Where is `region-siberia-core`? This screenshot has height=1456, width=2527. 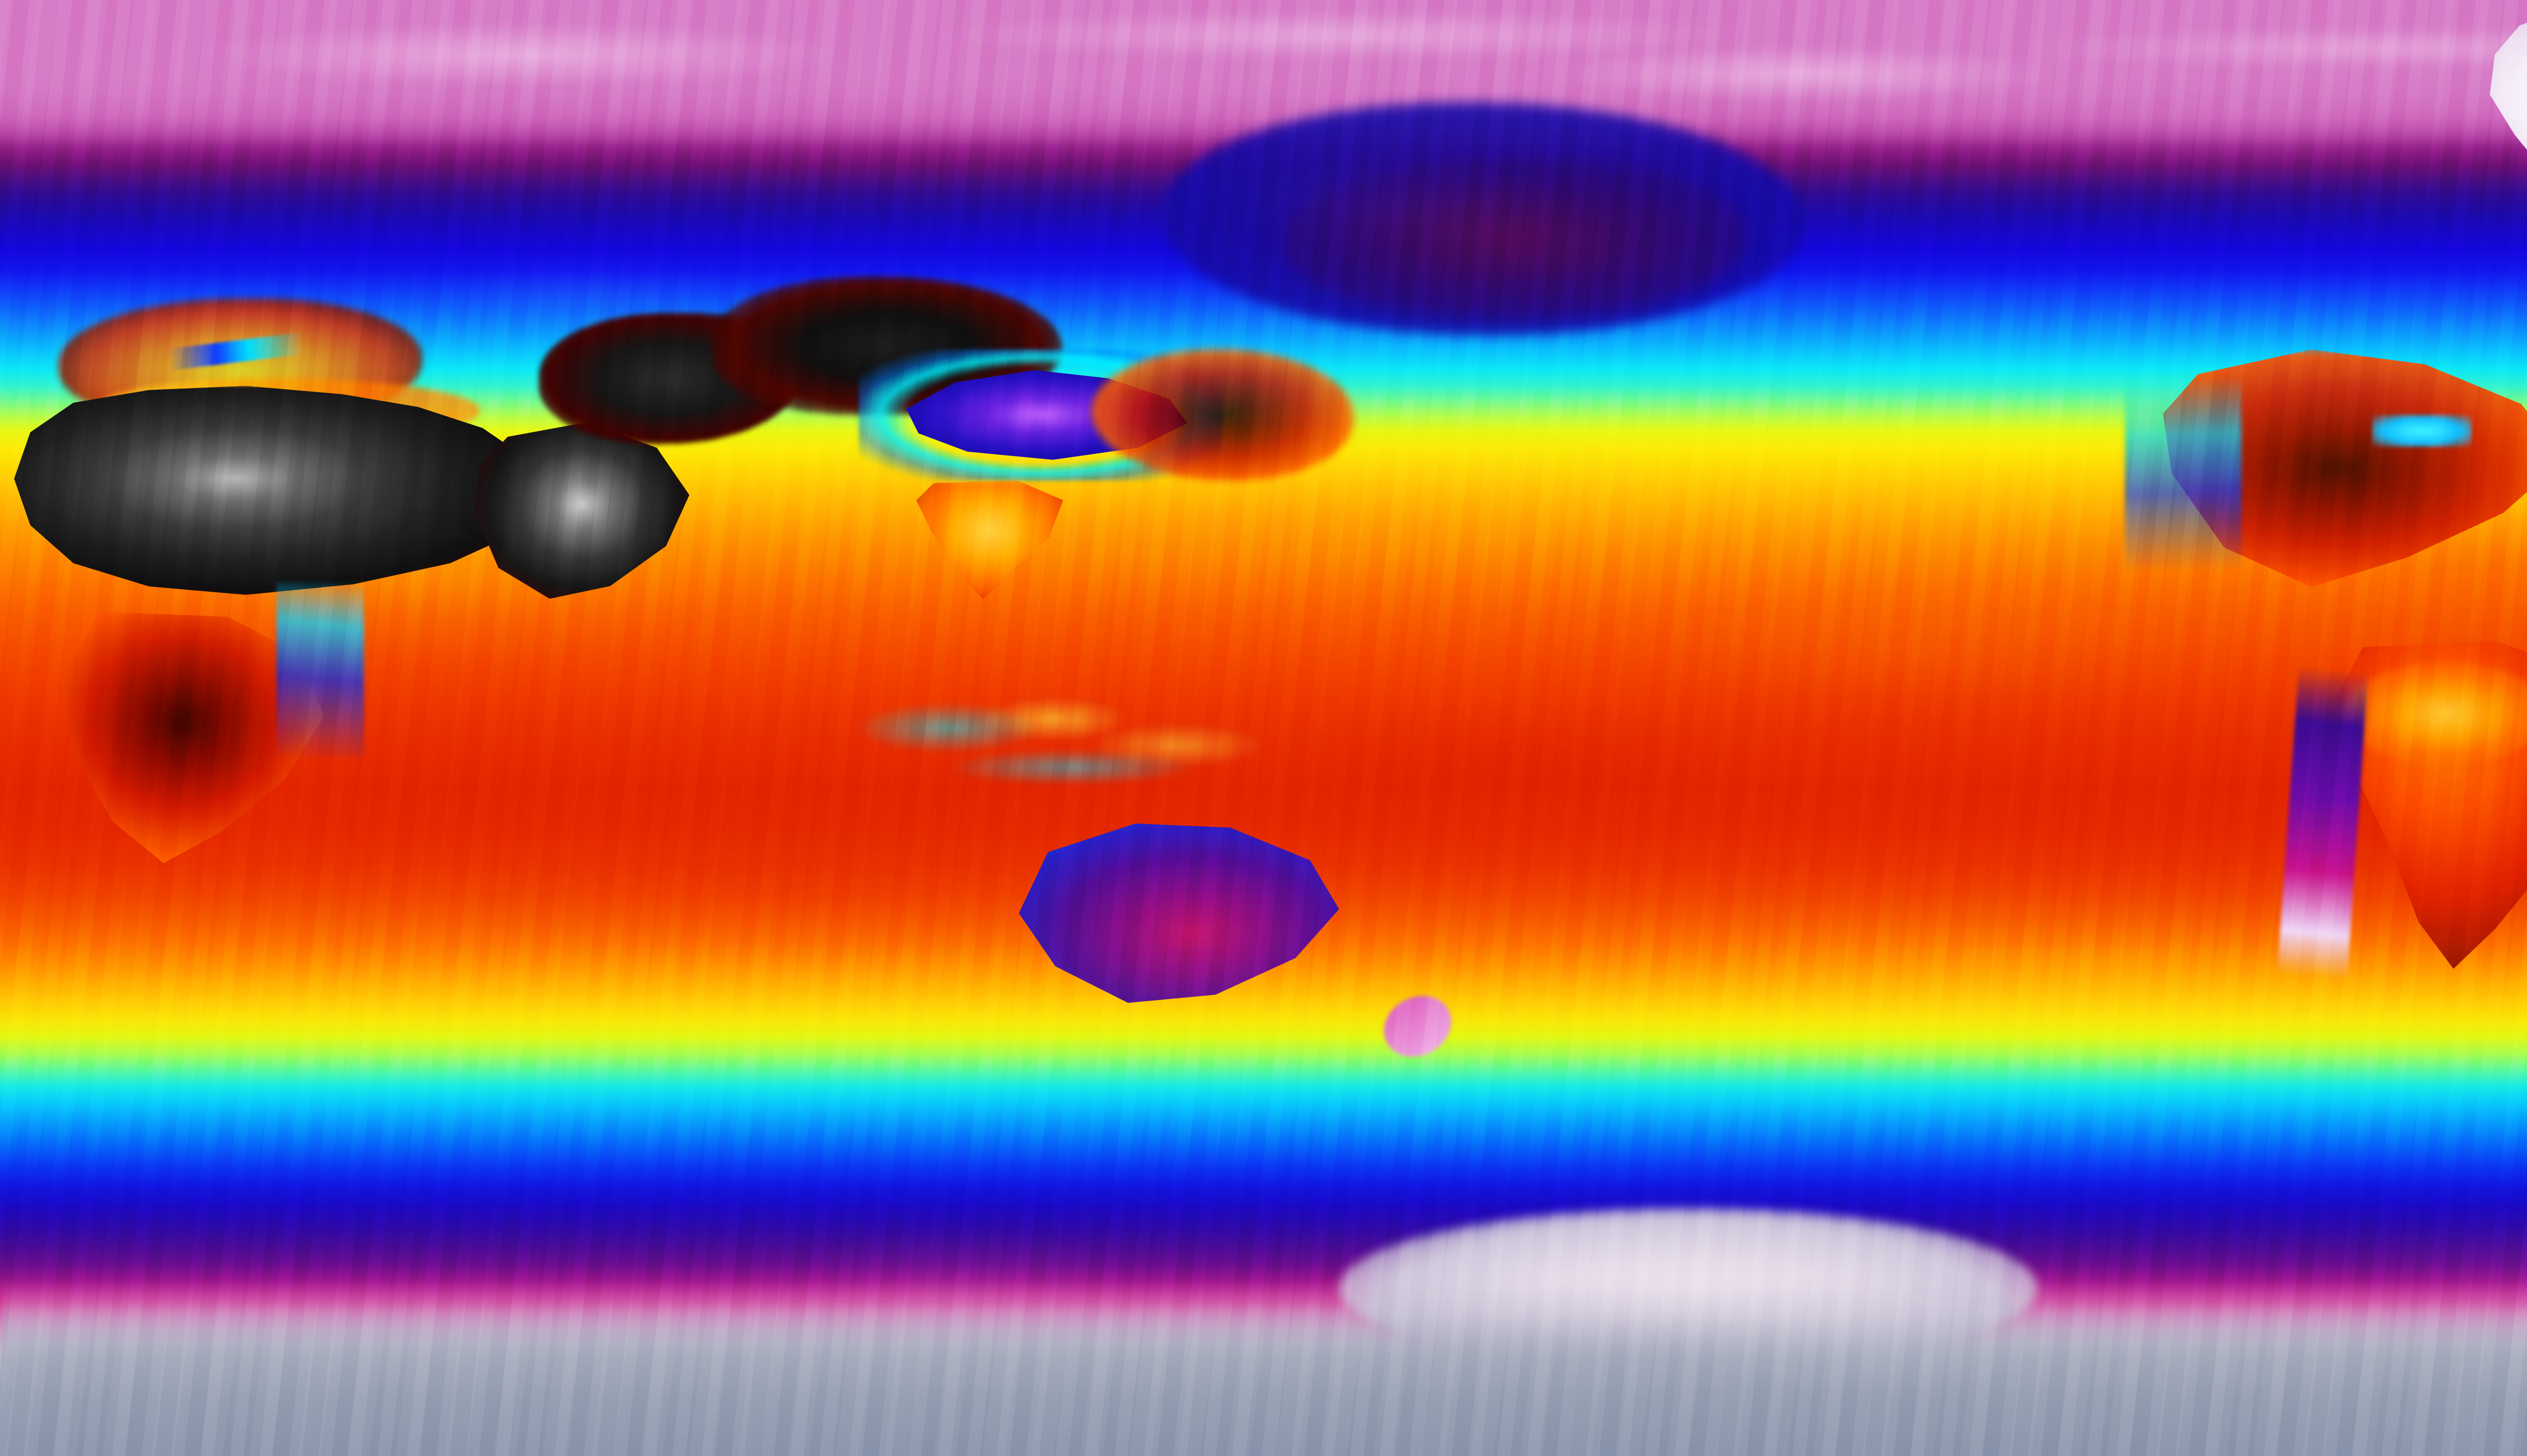 region-siberia-core is located at coordinates (1514, 240).